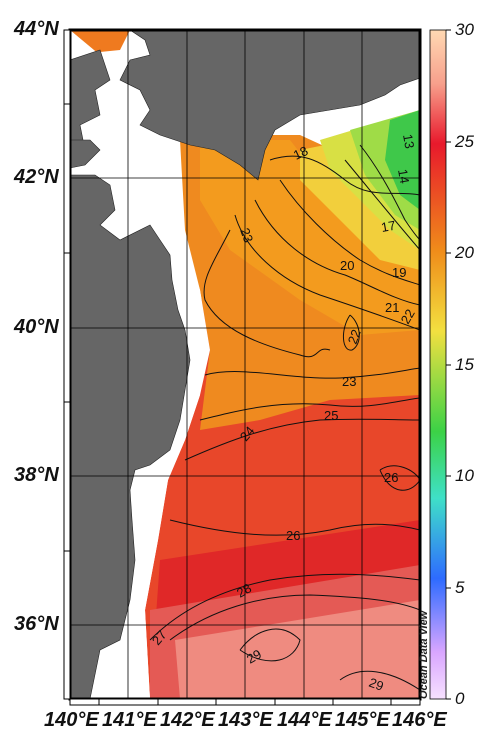  What do you see at coordinates (71, 720) in the screenshot?
I see `lon-label: 140°E` at bounding box center [71, 720].